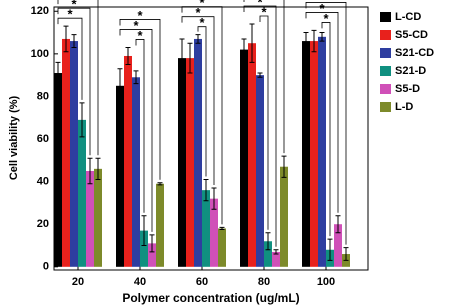 The height and width of the screenshot is (308, 450). Describe the element at coordinates (43, 182) in the screenshot. I see `y-tick-label: 40` at that location.